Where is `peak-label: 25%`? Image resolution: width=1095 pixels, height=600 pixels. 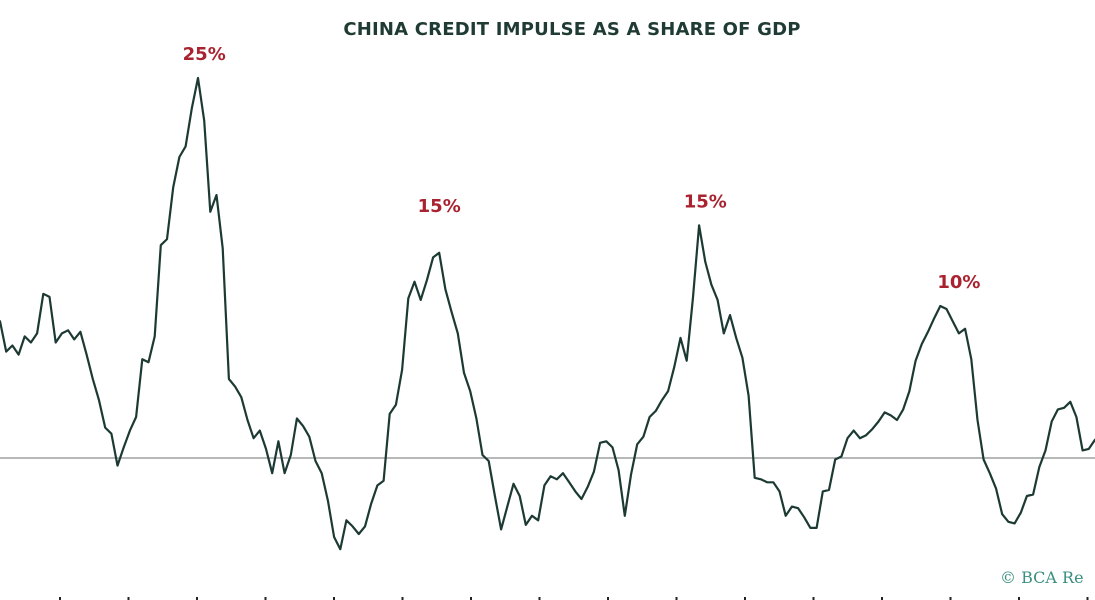
peak-label: 25% is located at coordinates (204, 54).